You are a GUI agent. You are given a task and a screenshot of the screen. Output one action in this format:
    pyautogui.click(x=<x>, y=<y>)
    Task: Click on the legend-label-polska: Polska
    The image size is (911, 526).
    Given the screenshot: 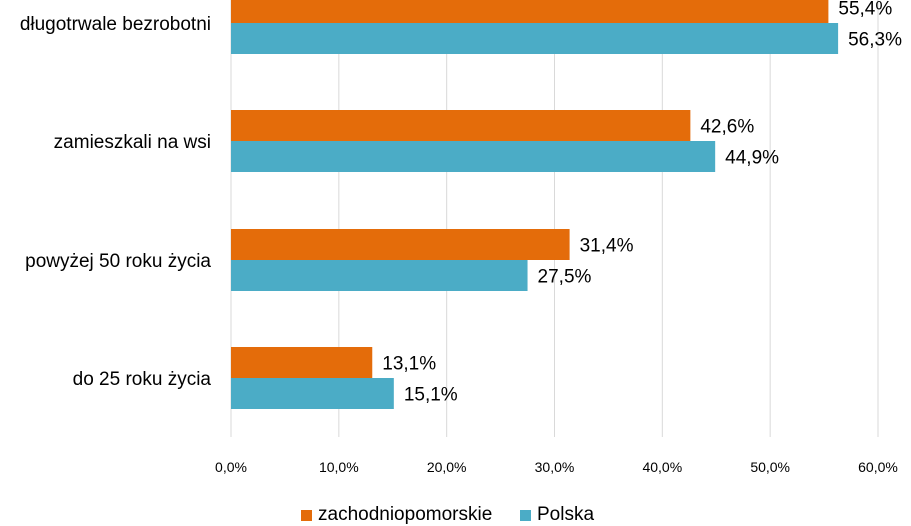 What is the action you would take?
    pyautogui.click(x=566, y=514)
    